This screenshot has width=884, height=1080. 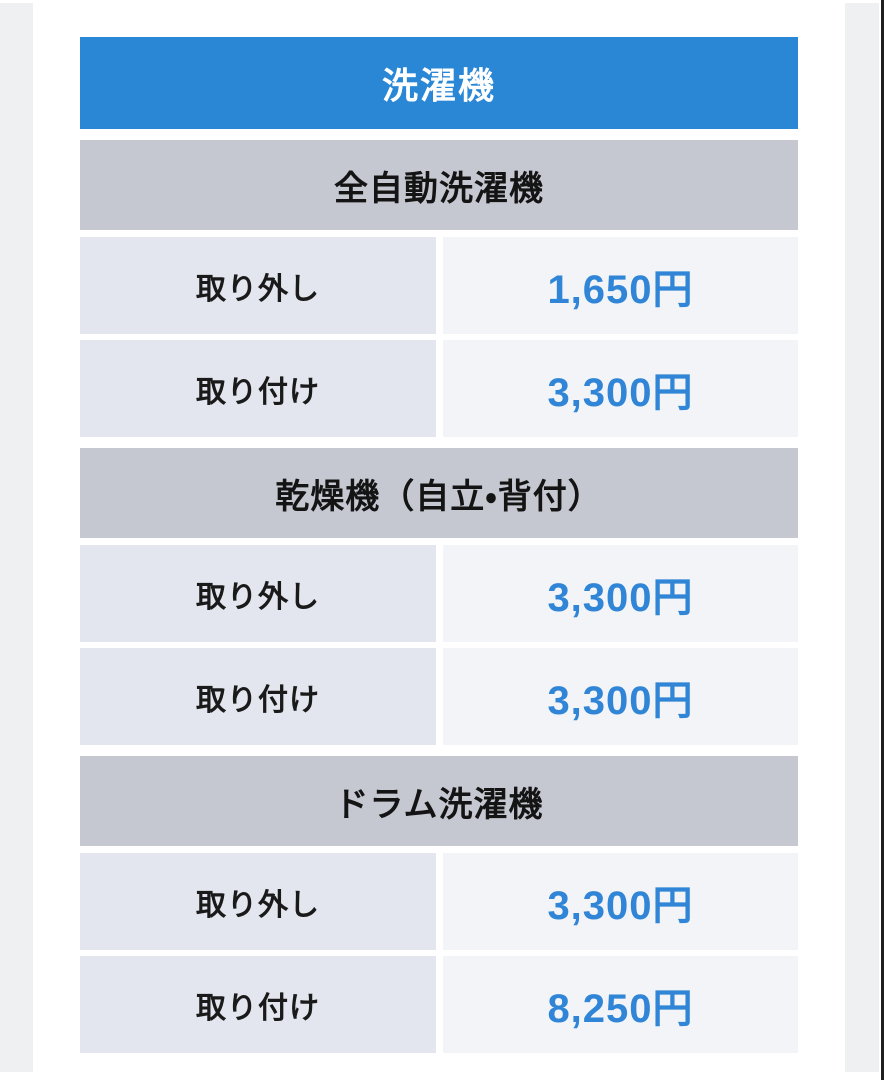 I want to click on service-price: 1,650円, so click(x=620, y=285).